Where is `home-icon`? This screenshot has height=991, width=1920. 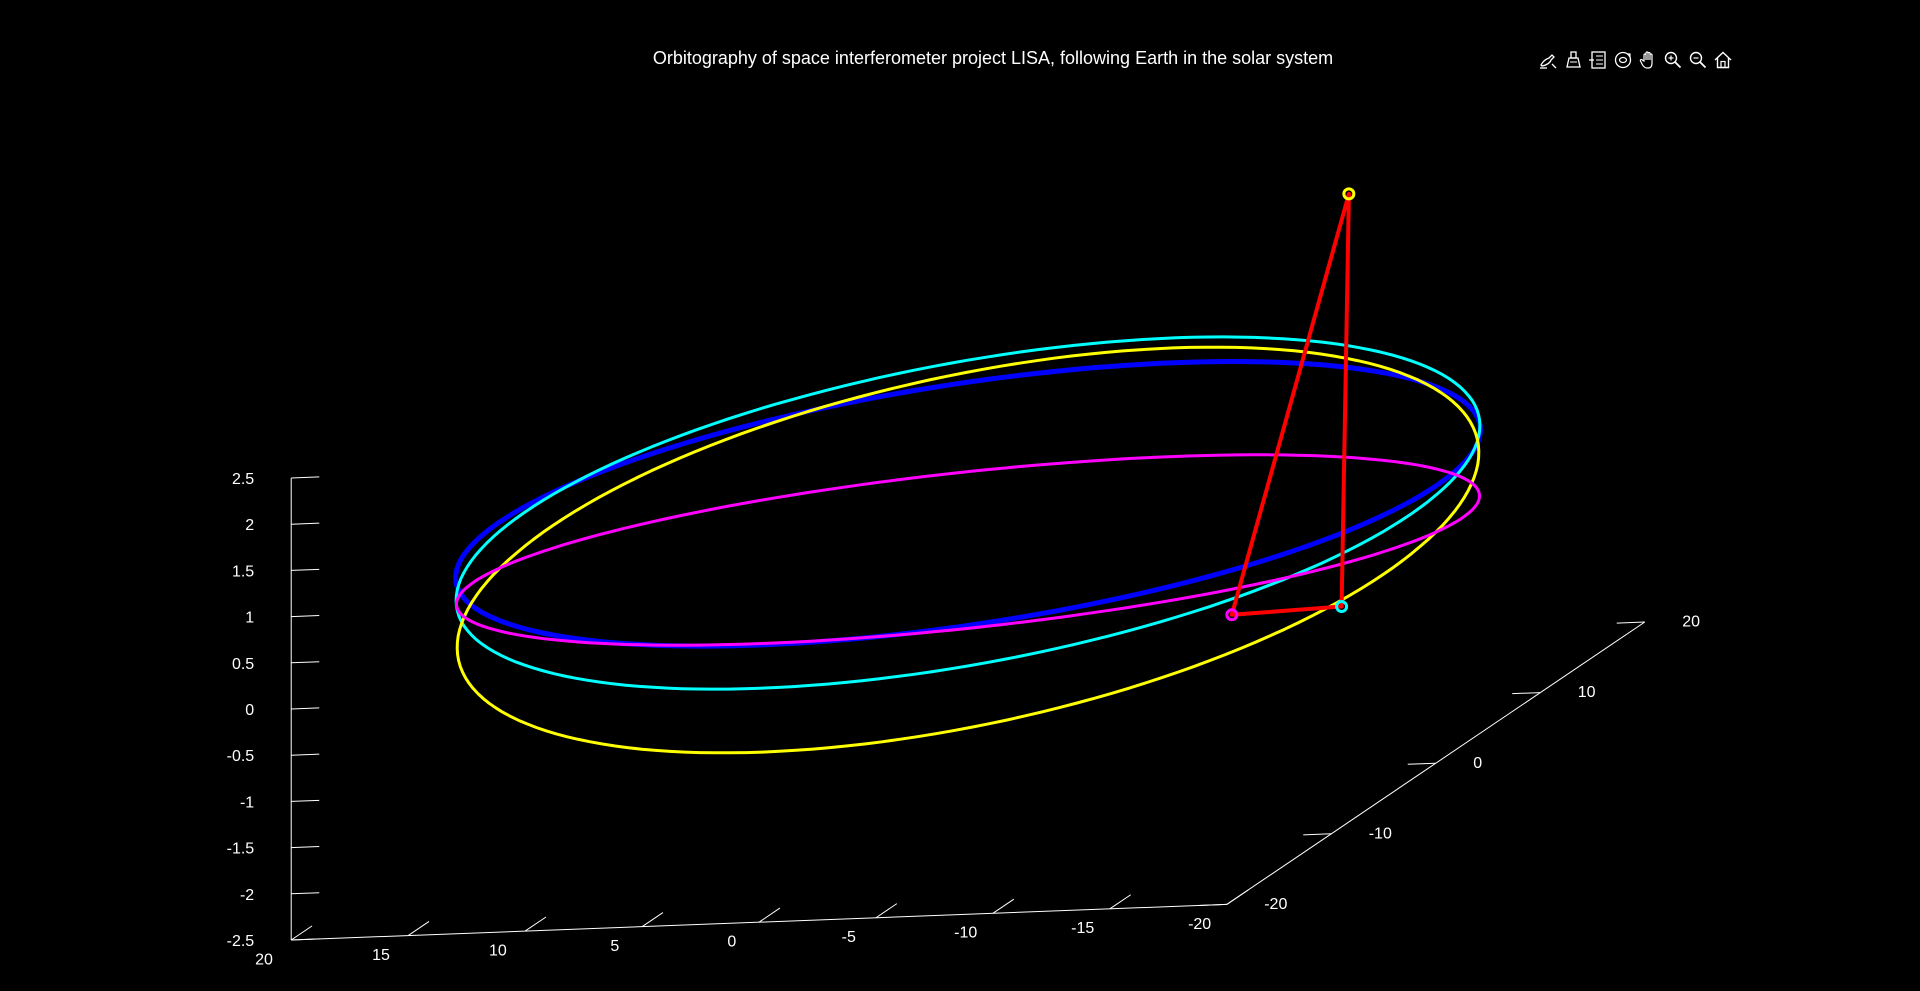
home-icon is located at coordinates (1723, 60).